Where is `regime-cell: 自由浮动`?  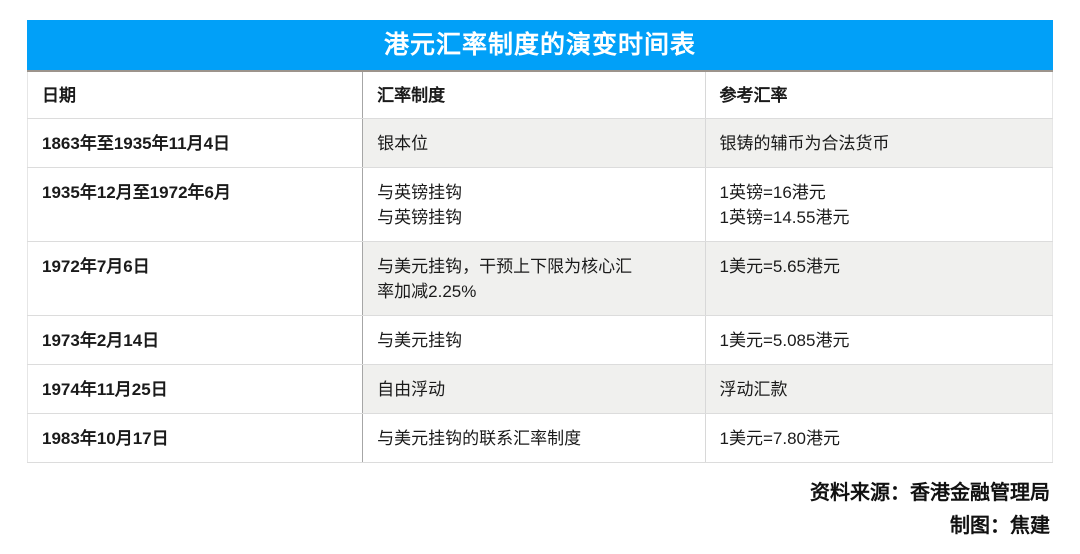 regime-cell: 自由浮动 is located at coordinates (534, 389).